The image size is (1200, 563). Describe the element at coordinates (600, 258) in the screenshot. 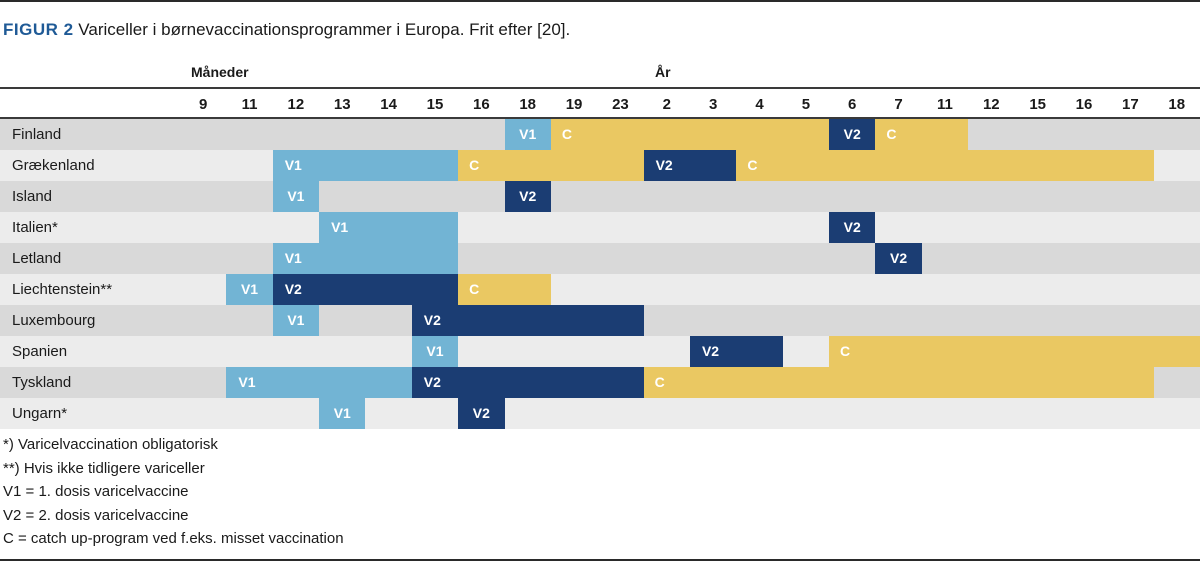

I see `table-row: Letland V1 V2` at that location.